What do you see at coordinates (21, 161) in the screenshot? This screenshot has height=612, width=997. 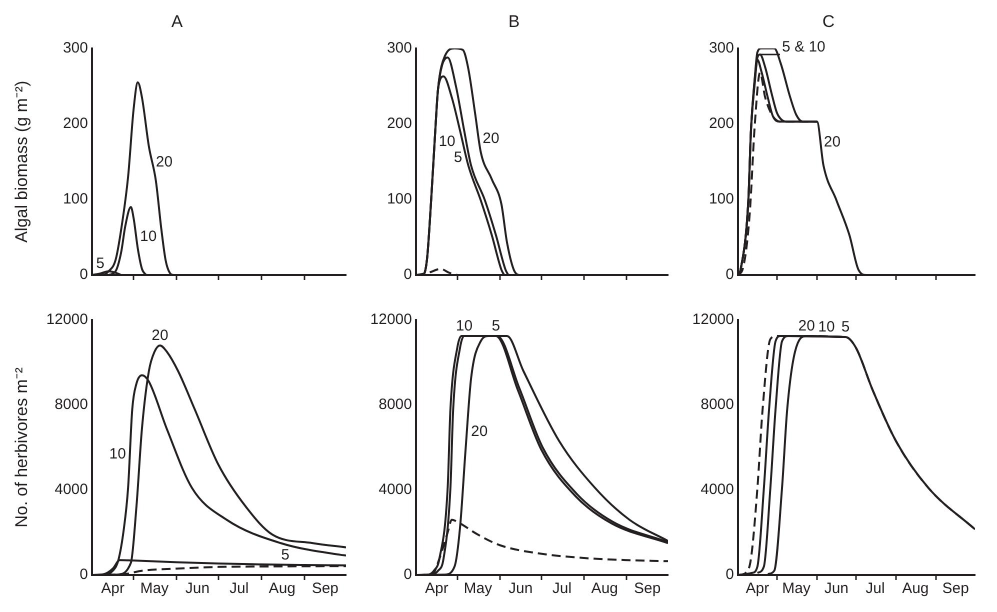 I see `y-axis-title: Algal biomass (g m⁻²)` at bounding box center [21, 161].